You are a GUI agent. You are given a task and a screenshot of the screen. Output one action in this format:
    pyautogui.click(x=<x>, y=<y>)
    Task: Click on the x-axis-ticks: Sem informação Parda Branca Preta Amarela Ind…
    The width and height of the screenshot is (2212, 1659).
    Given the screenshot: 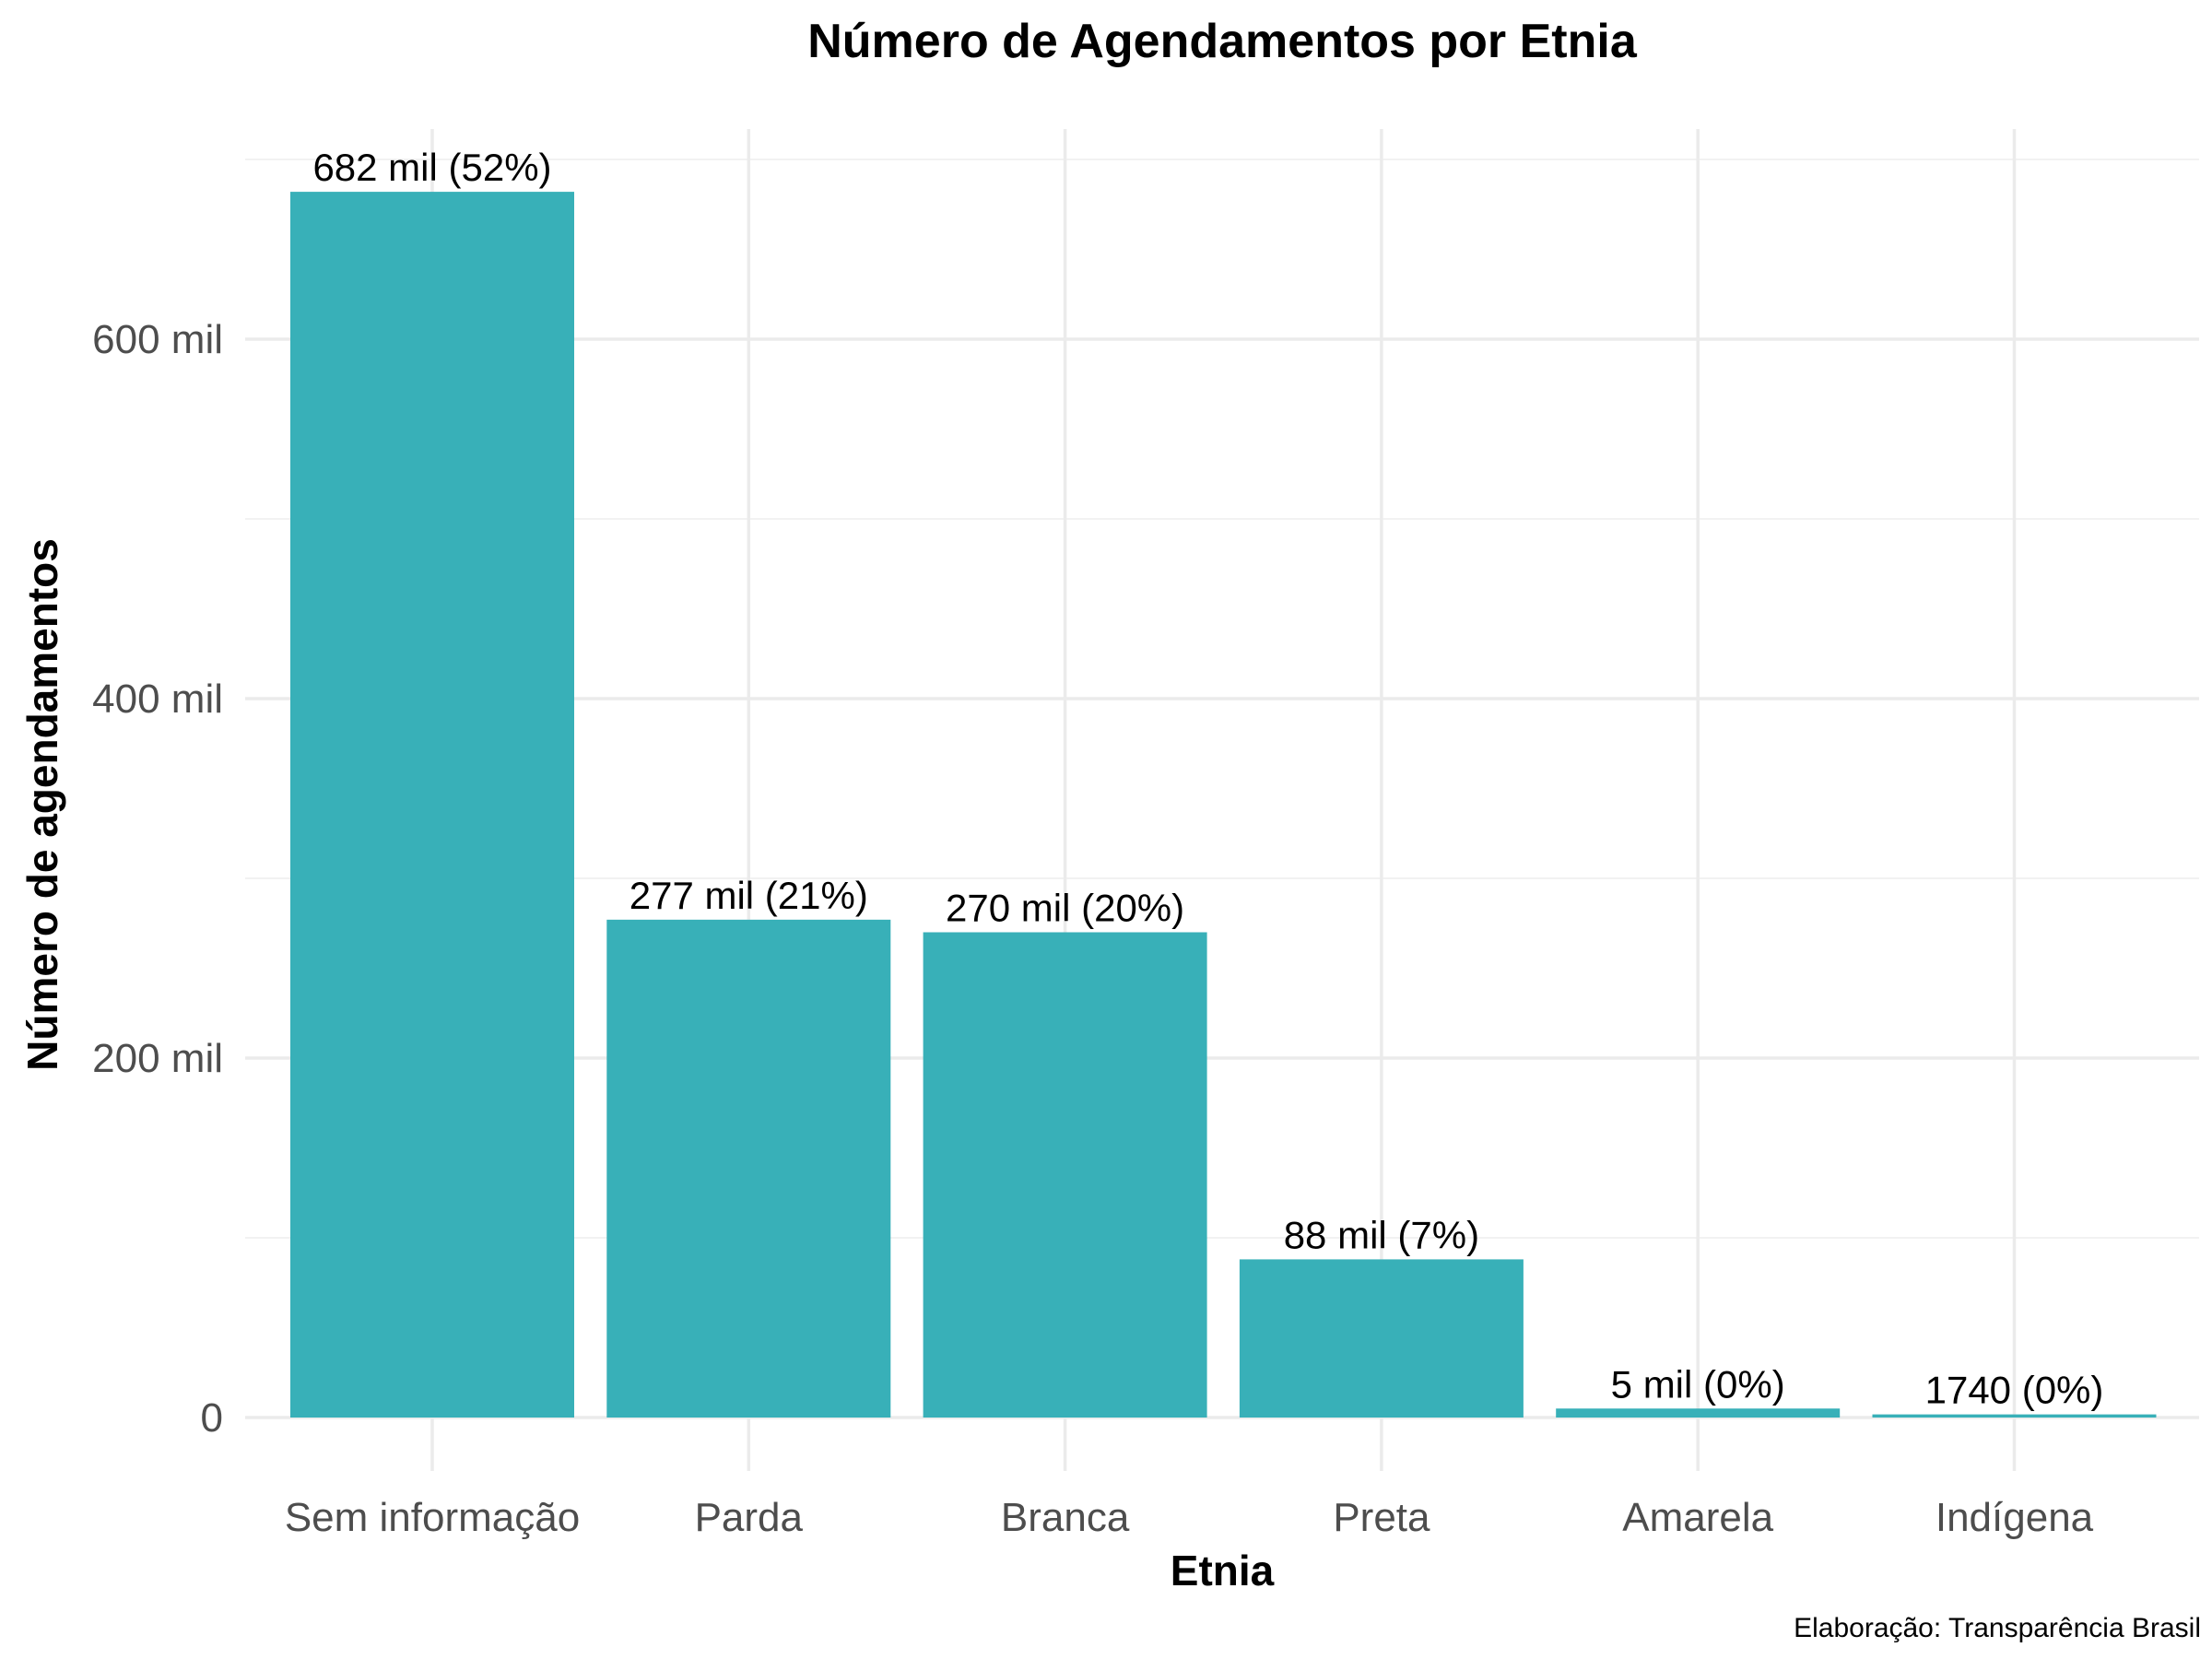 What is the action you would take?
    pyautogui.click(x=1189, y=1517)
    